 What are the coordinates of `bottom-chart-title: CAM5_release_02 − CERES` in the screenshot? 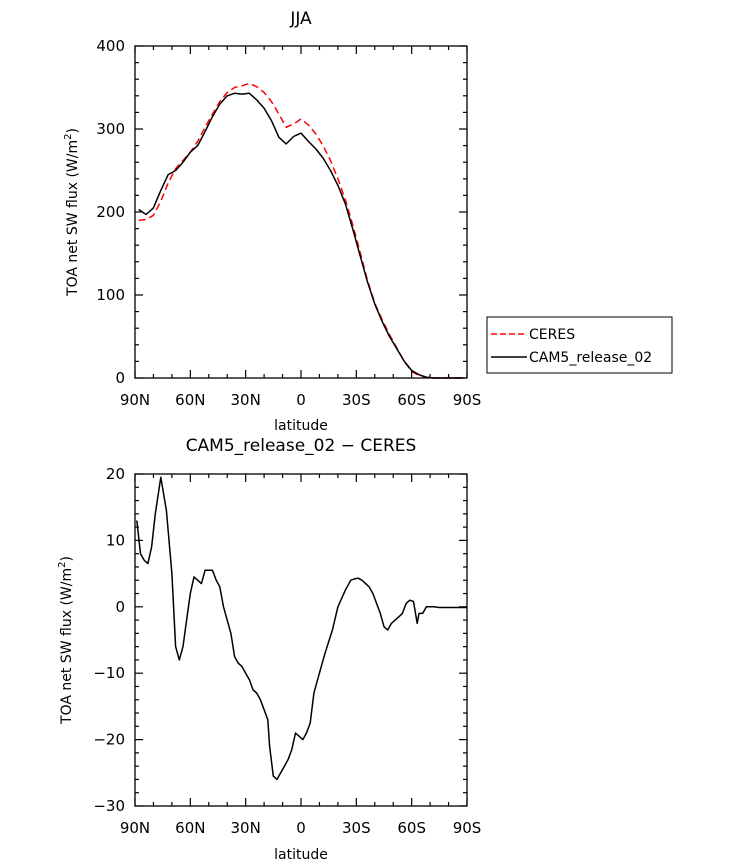 It's located at (301, 446).